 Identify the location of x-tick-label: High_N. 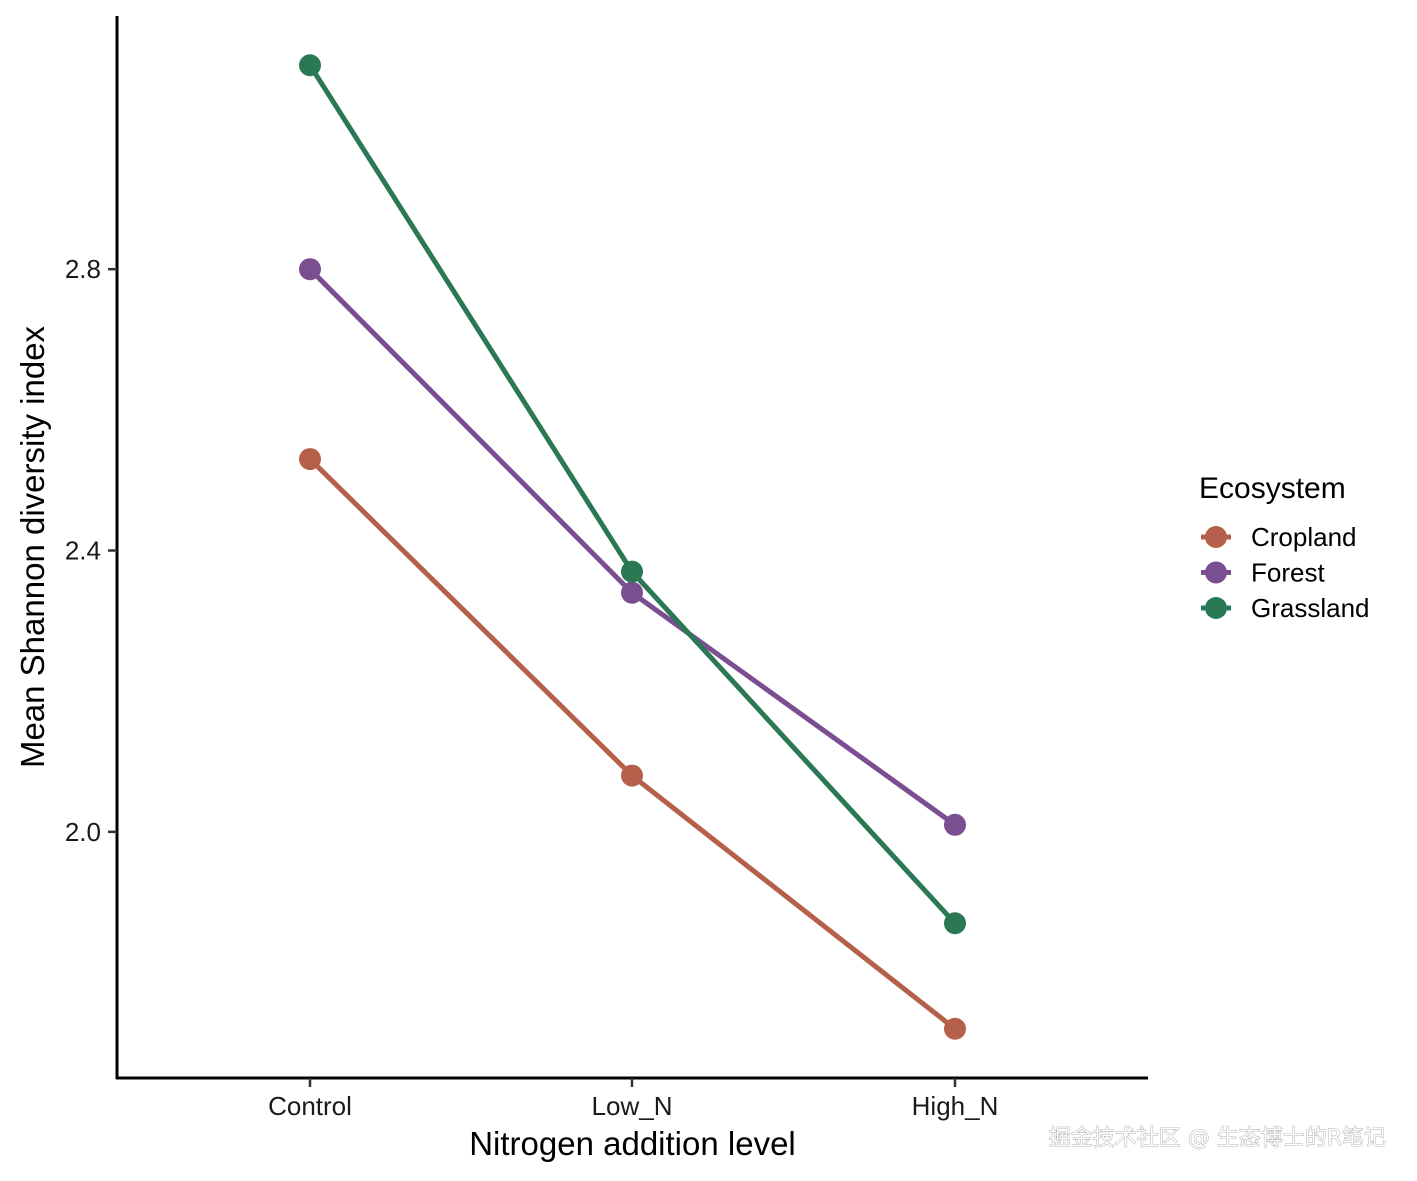
(955, 1106).